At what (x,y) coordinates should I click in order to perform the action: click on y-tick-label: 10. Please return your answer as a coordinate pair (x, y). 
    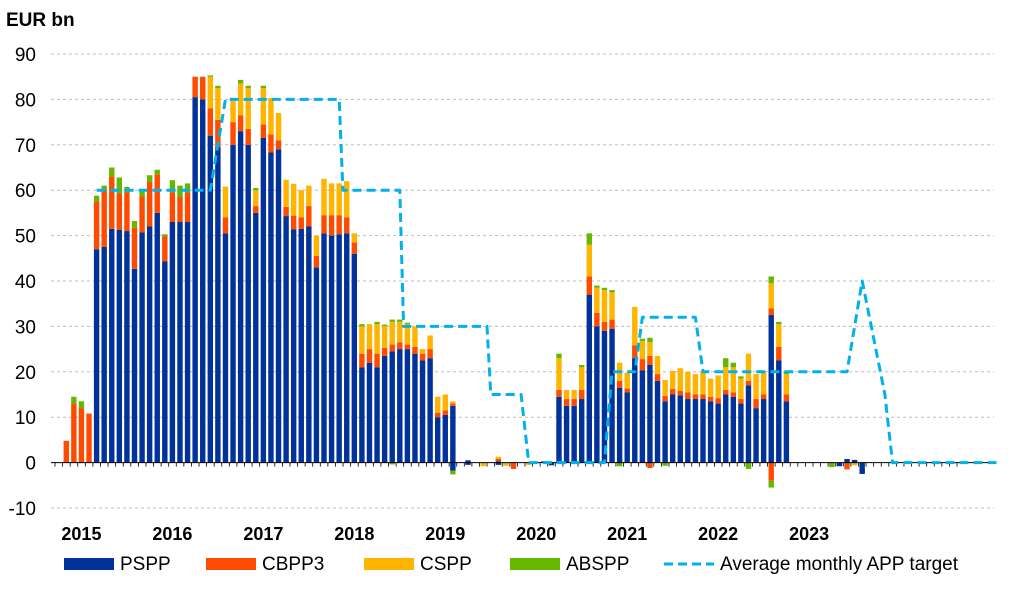
    Looking at the image, I should click on (25, 418).